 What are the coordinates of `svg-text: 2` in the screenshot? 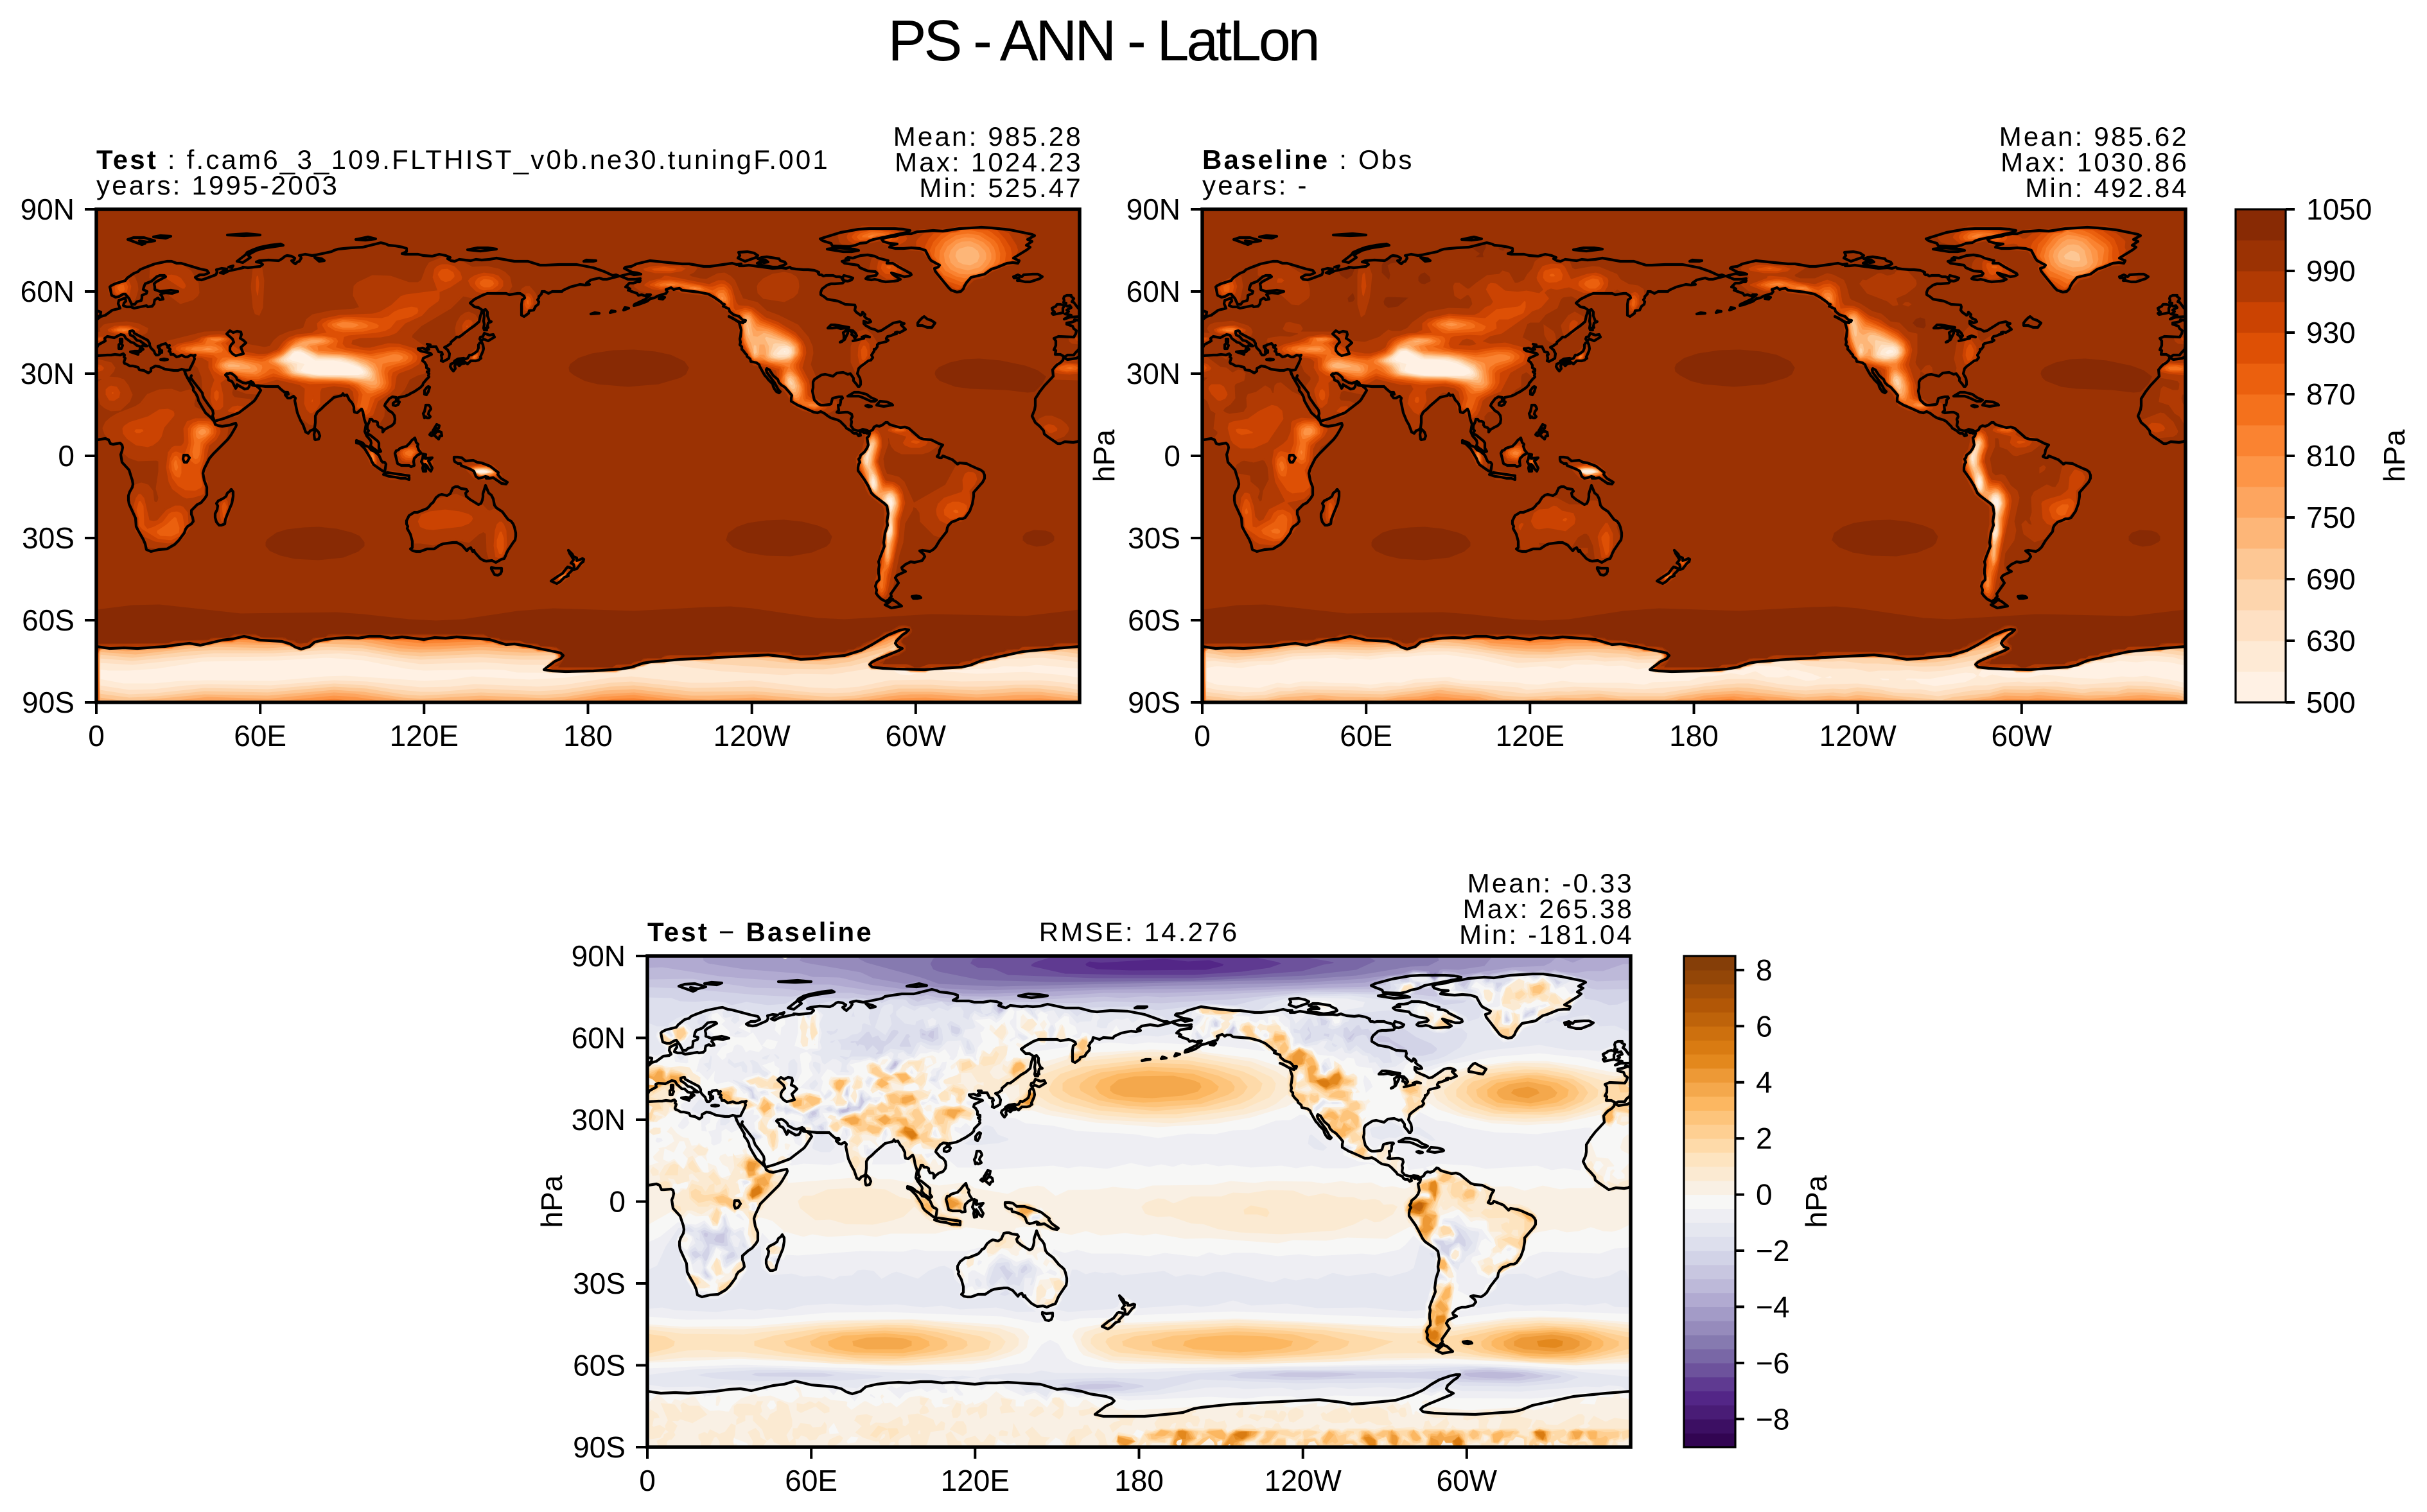 It's located at (1764, 1138).